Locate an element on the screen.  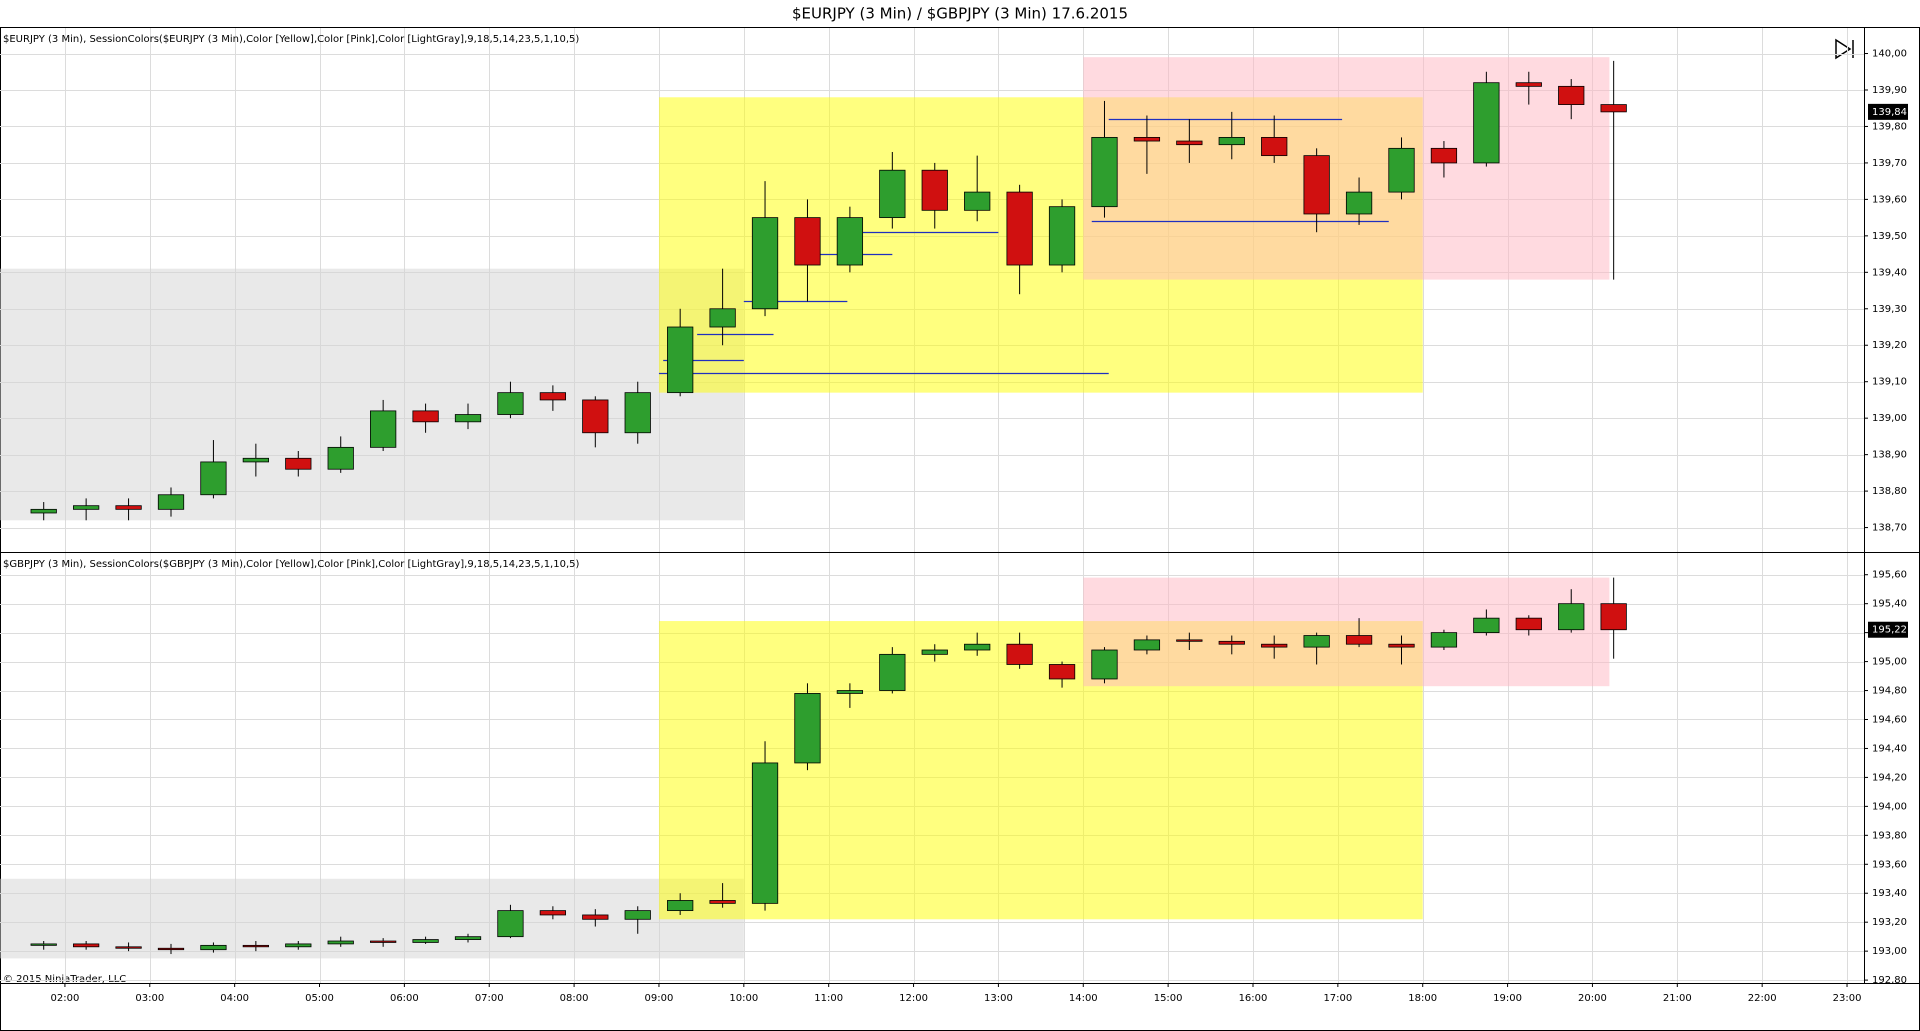
y-tick-label: 194,00 is located at coordinates (1889, 806).